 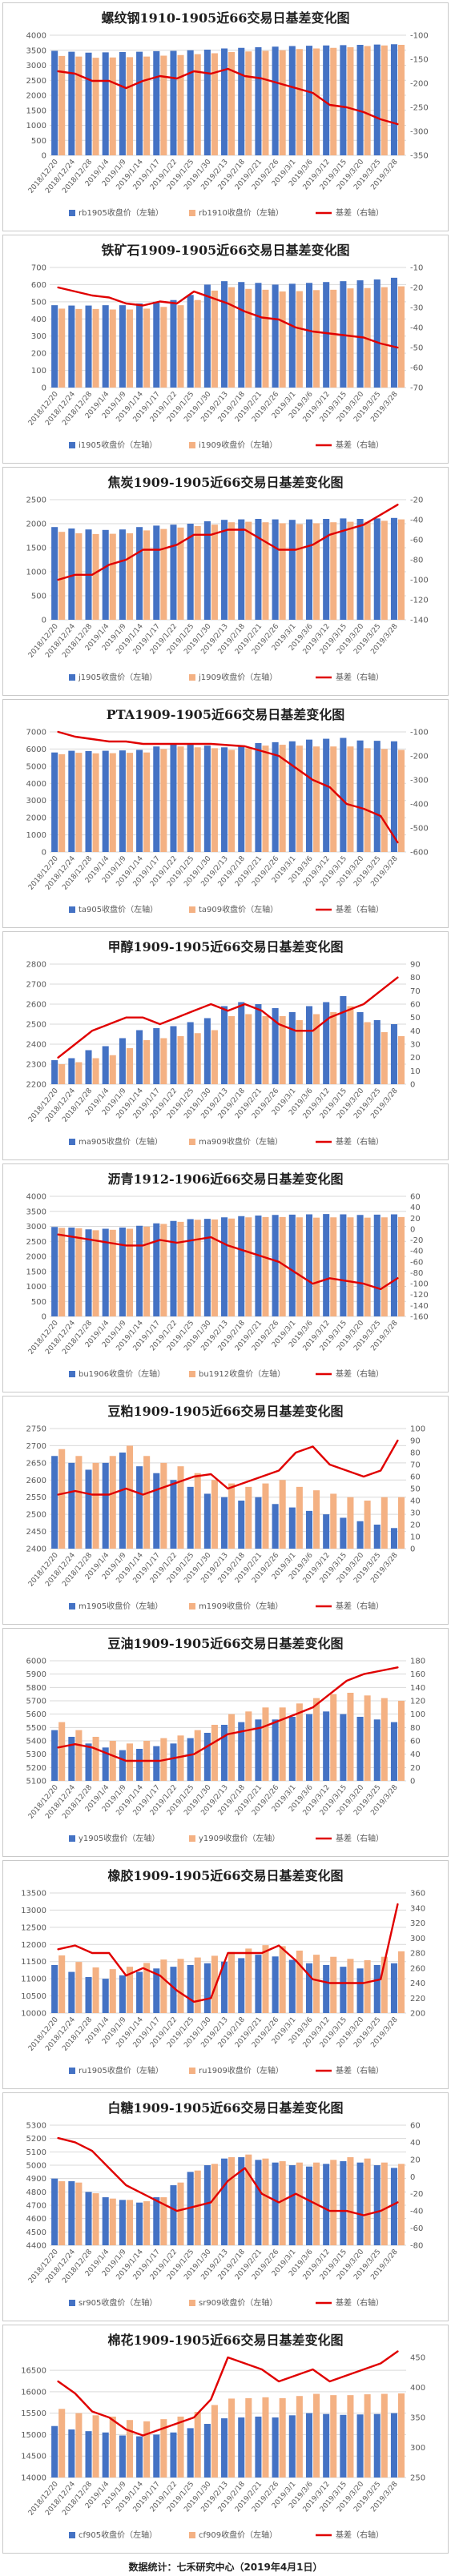 What do you see at coordinates (241, 1141) in the screenshot?
I see `legend-label-b: ma909收盘价（左轴）` at bounding box center [241, 1141].